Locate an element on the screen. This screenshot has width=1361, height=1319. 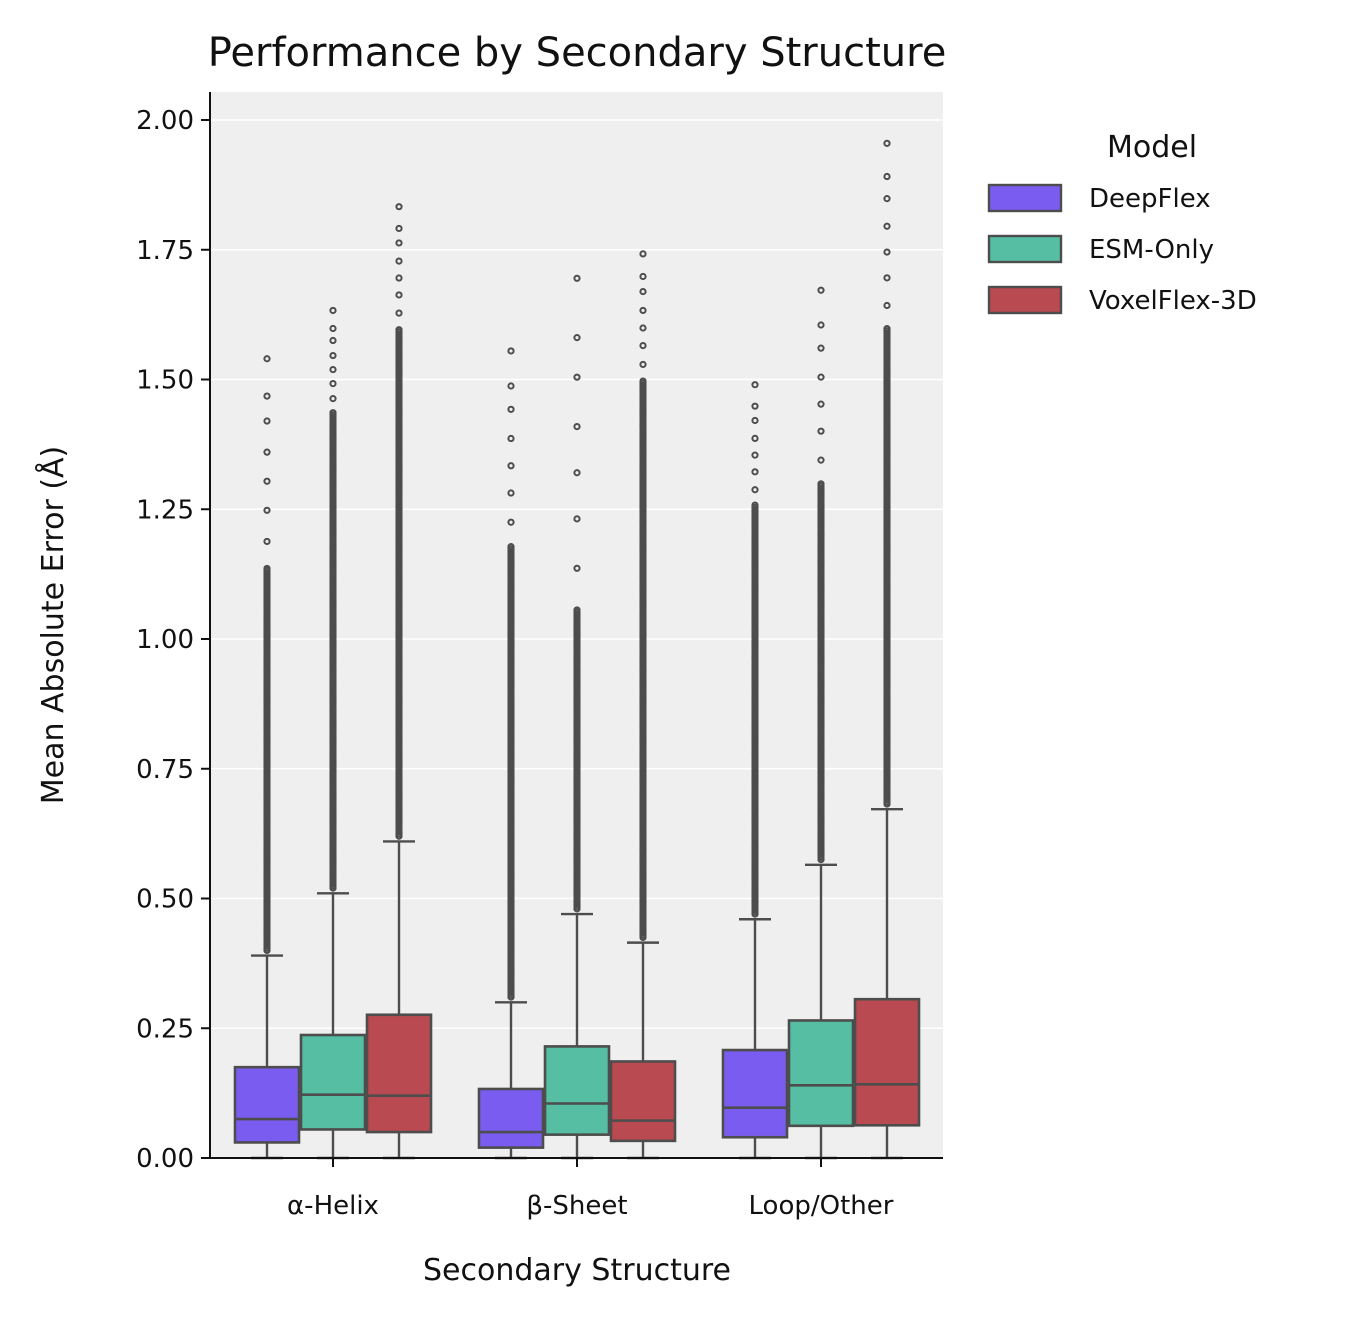
y-tick-label: 1.25 is located at coordinates (165, 510).